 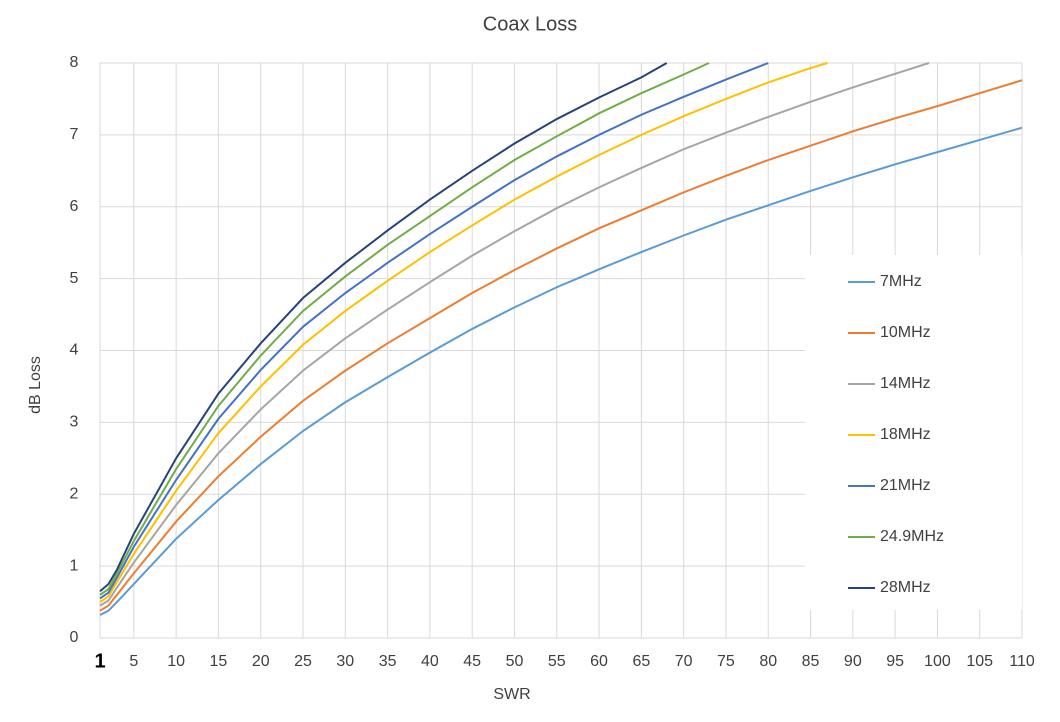 I want to click on x-tick-label: 100, so click(x=937, y=661).